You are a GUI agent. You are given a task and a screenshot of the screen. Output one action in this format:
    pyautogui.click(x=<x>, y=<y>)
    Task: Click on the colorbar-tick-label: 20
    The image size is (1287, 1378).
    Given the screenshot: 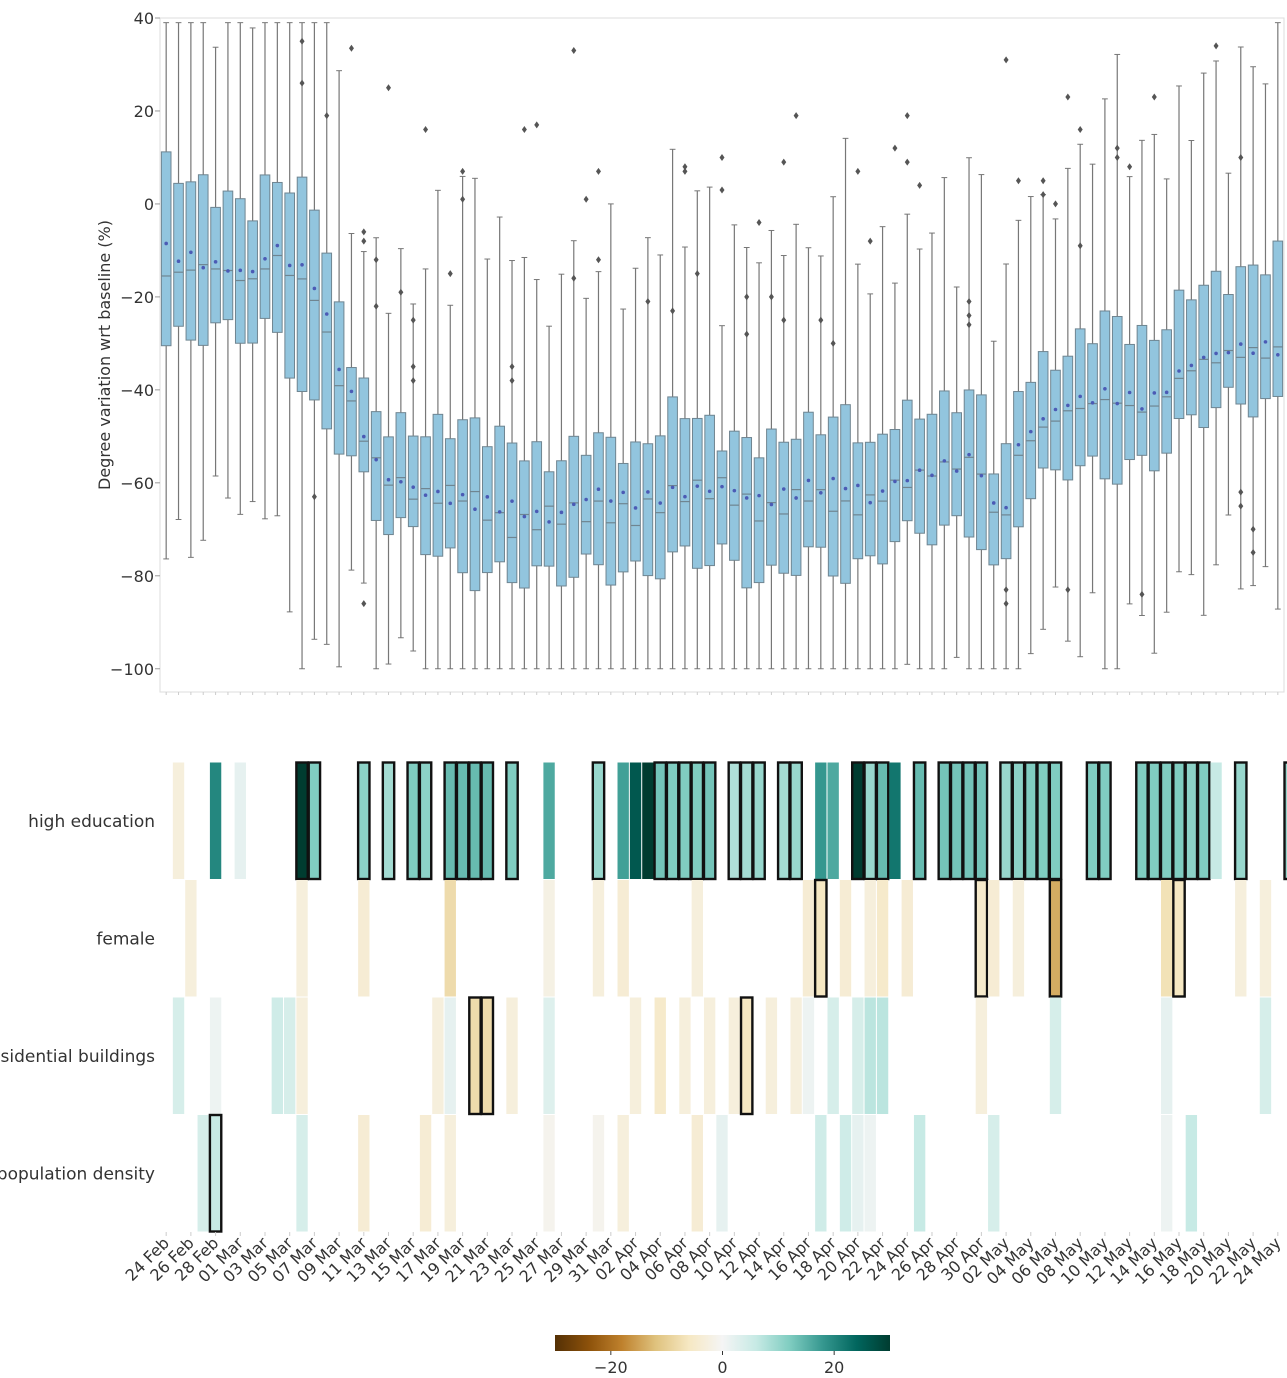 What is the action you would take?
    pyautogui.click(x=834, y=1367)
    